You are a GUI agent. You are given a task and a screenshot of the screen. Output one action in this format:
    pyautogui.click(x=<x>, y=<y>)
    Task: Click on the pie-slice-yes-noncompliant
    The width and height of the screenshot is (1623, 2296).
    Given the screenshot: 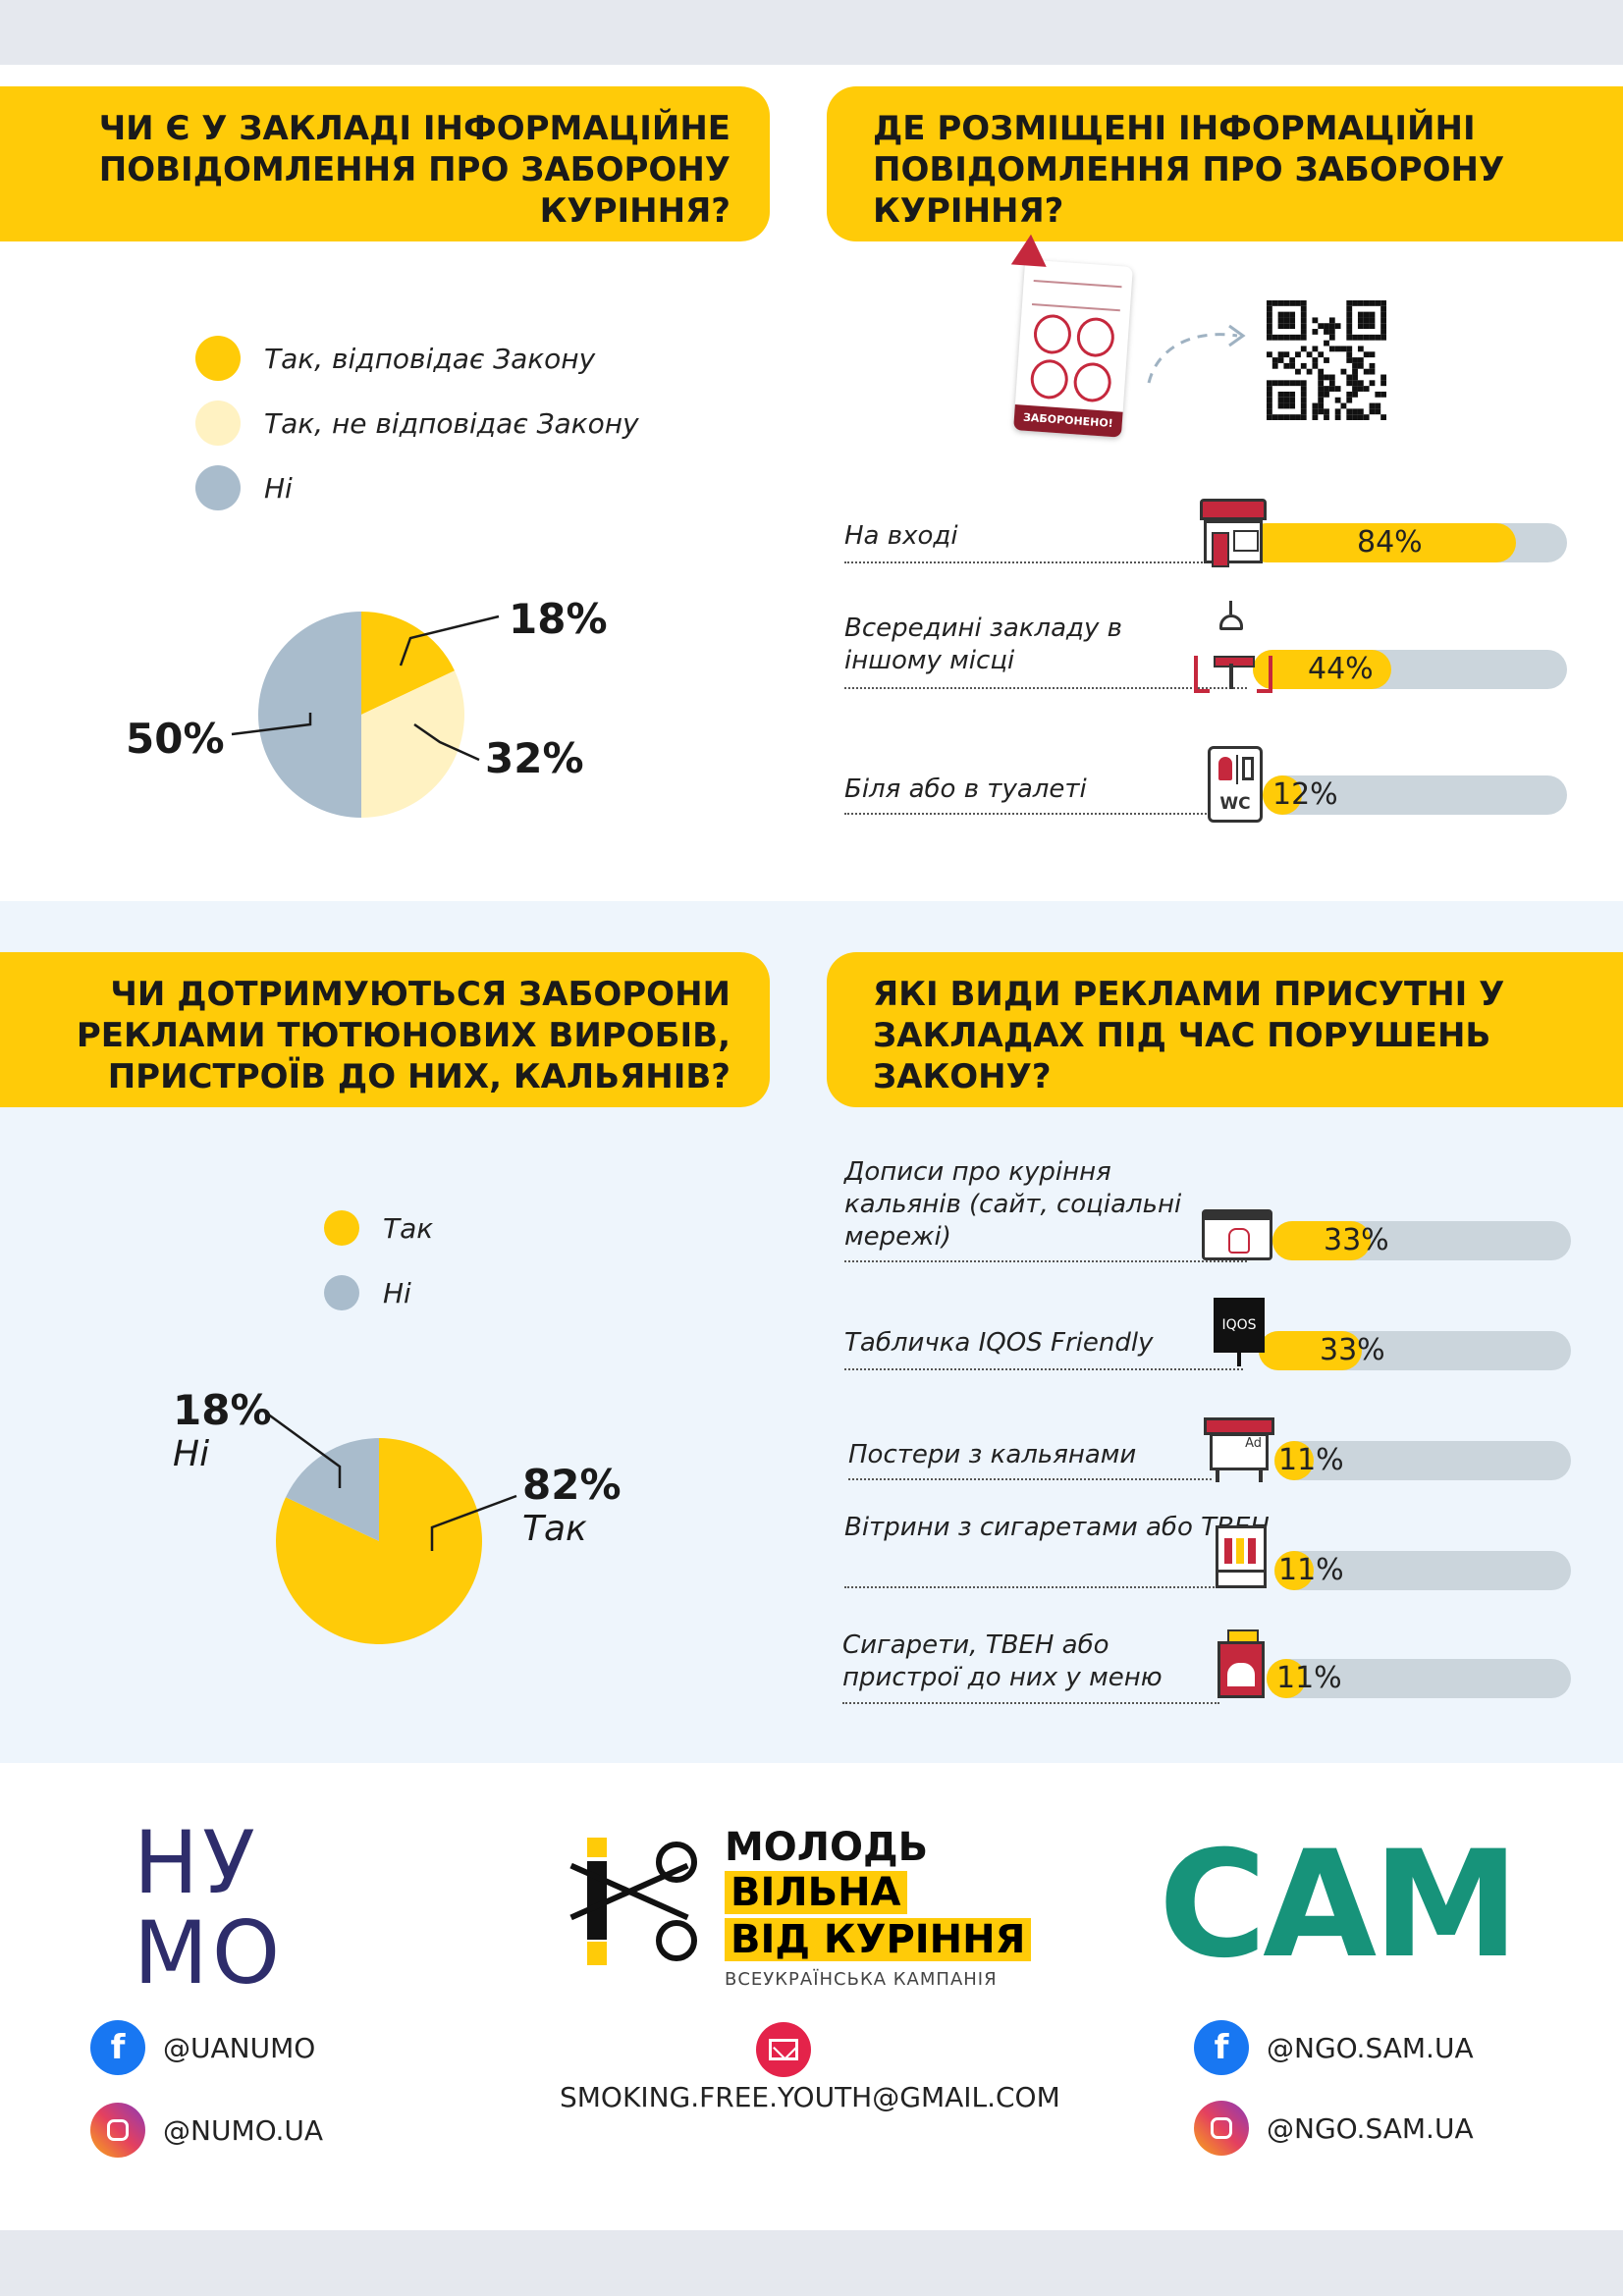 What is the action you would take?
    pyautogui.click(x=413, y=744)
    